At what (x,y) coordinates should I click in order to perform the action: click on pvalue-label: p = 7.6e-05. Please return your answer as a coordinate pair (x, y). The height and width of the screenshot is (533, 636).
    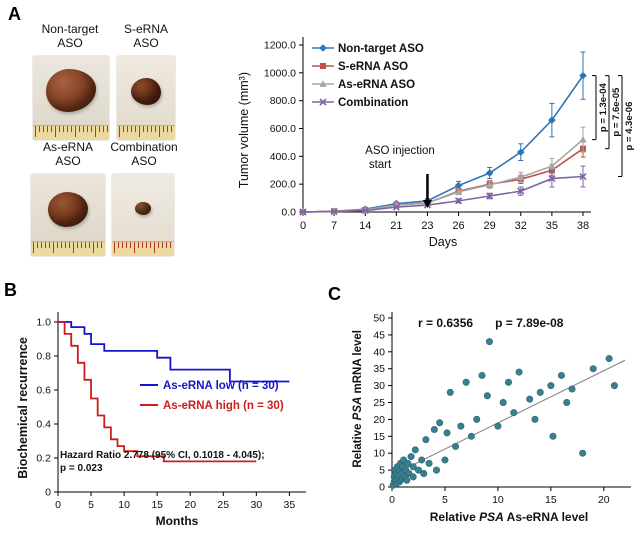
    Looking at the image, I should click on (616, 112).